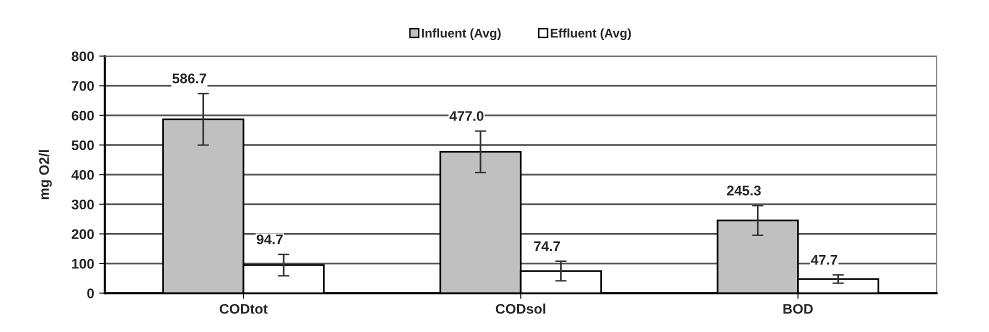  What do you see at coordinates (45, 175) in the screenshot?
I see `y-axis-title: mg O2/l` at bounding box center [45, 175].